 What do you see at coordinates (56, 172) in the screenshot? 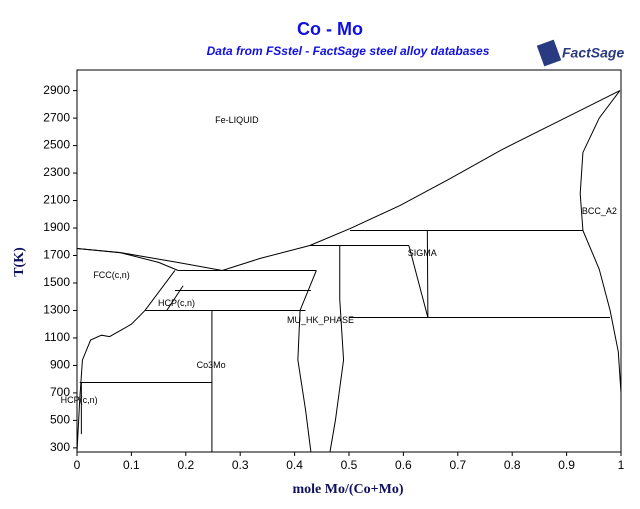
I see `y-tick-label: 2300` at bounding box center [56, 172].